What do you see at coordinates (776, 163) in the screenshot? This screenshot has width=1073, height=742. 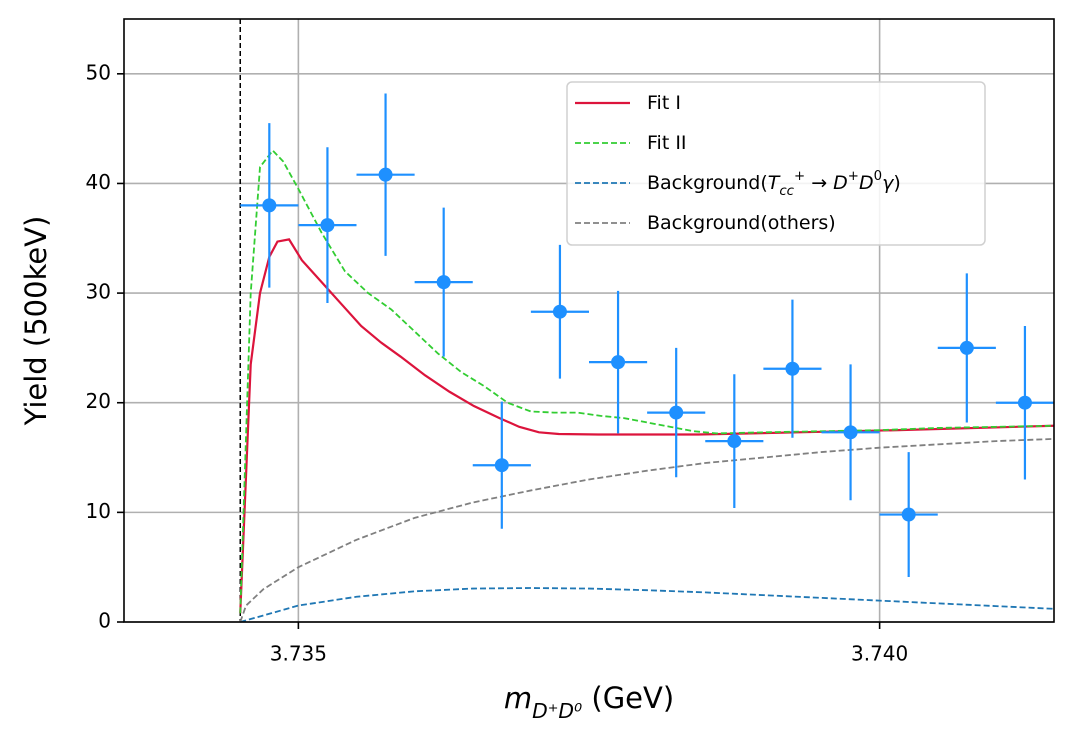 I see `legend-box` at bounding box center [776, 163].